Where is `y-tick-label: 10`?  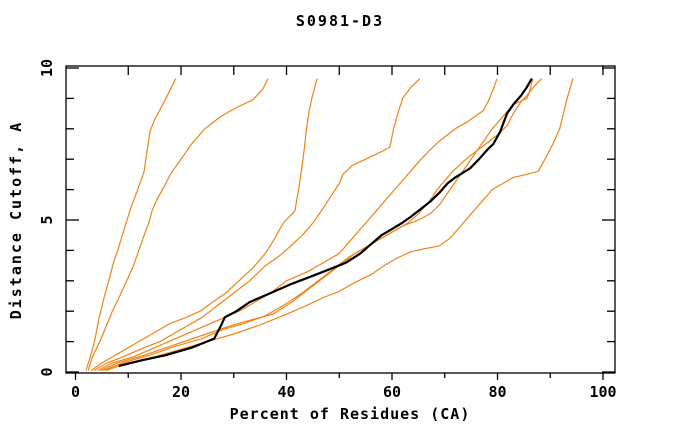 y-tick-label: 10 is located at coordinates (47, 68).